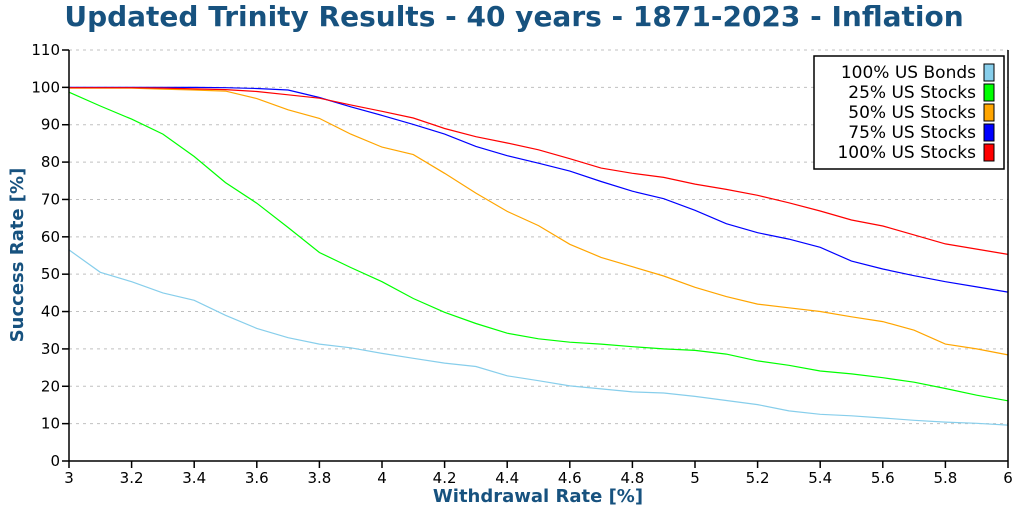 The image size is (1024, 512). Describe the element at coordinates (538, 496) in the screenshot. I see `x-axis-label: Withdrawal Rate [%]` at that location.